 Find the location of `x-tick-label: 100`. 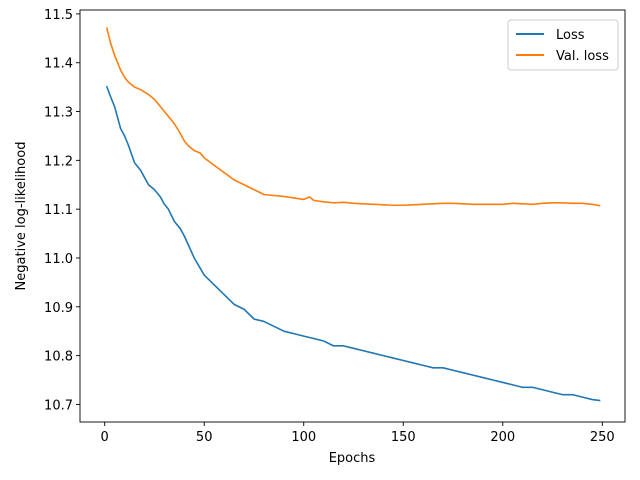

x-tick-label: 100 is located at coordinates (303, 437).